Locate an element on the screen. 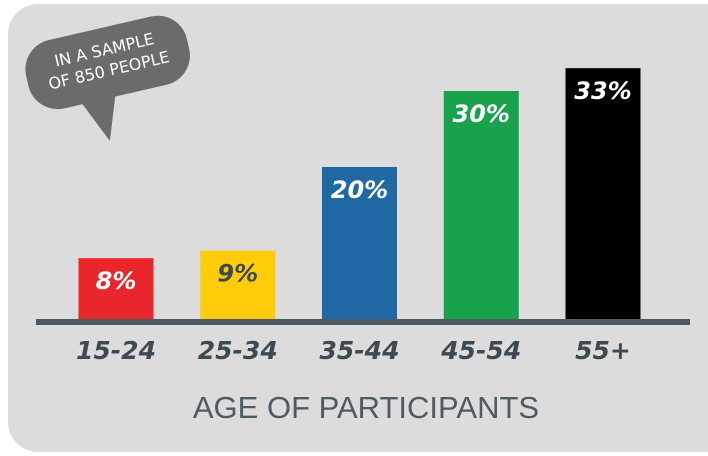  baseline is located at coordinates (363, 322).